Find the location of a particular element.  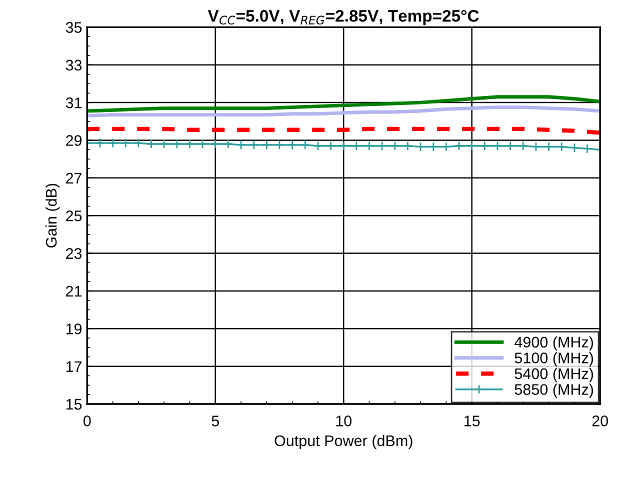

legend-label: 5100 (MHz) is located at coordinates (554, 359).